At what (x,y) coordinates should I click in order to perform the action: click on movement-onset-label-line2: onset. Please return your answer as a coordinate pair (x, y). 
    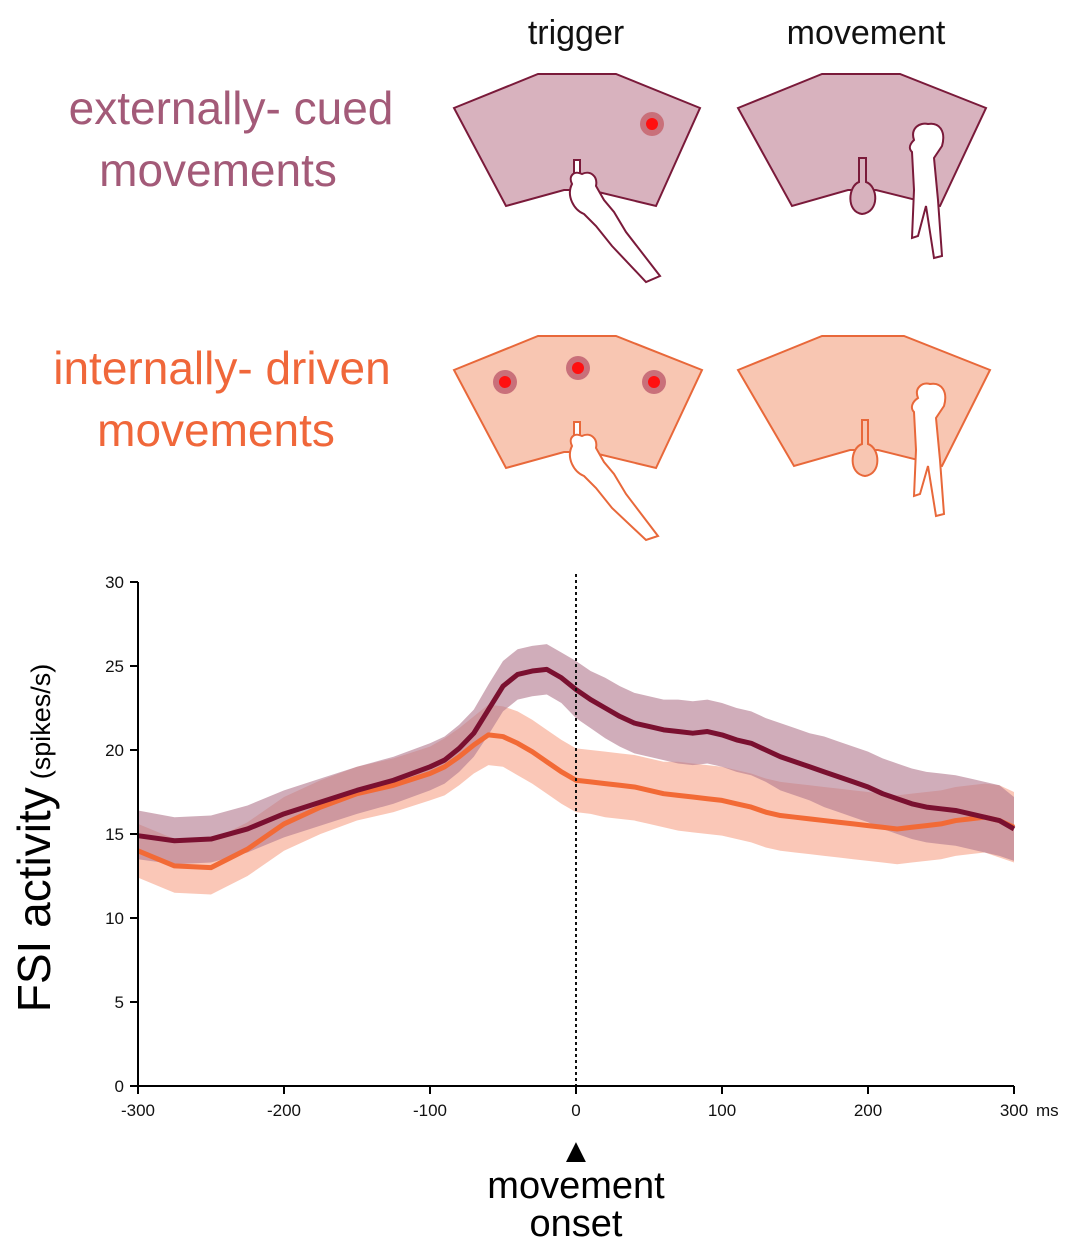
    Looking at the image, I should click on (576, 1222).